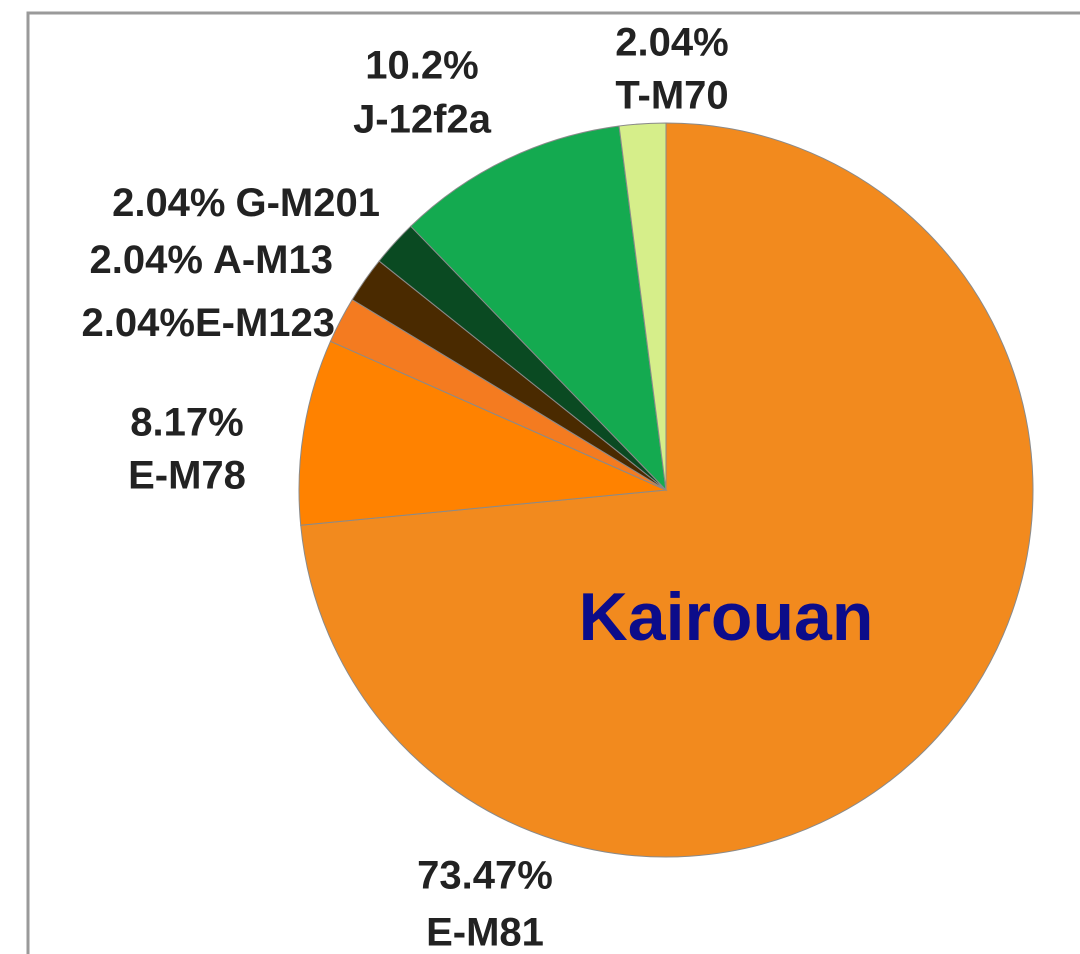 This screenshot has height=954, width=1080. Describe the element at coordinates (265, 323) in the screenshot. I see `category-label: E-M123` at that location.